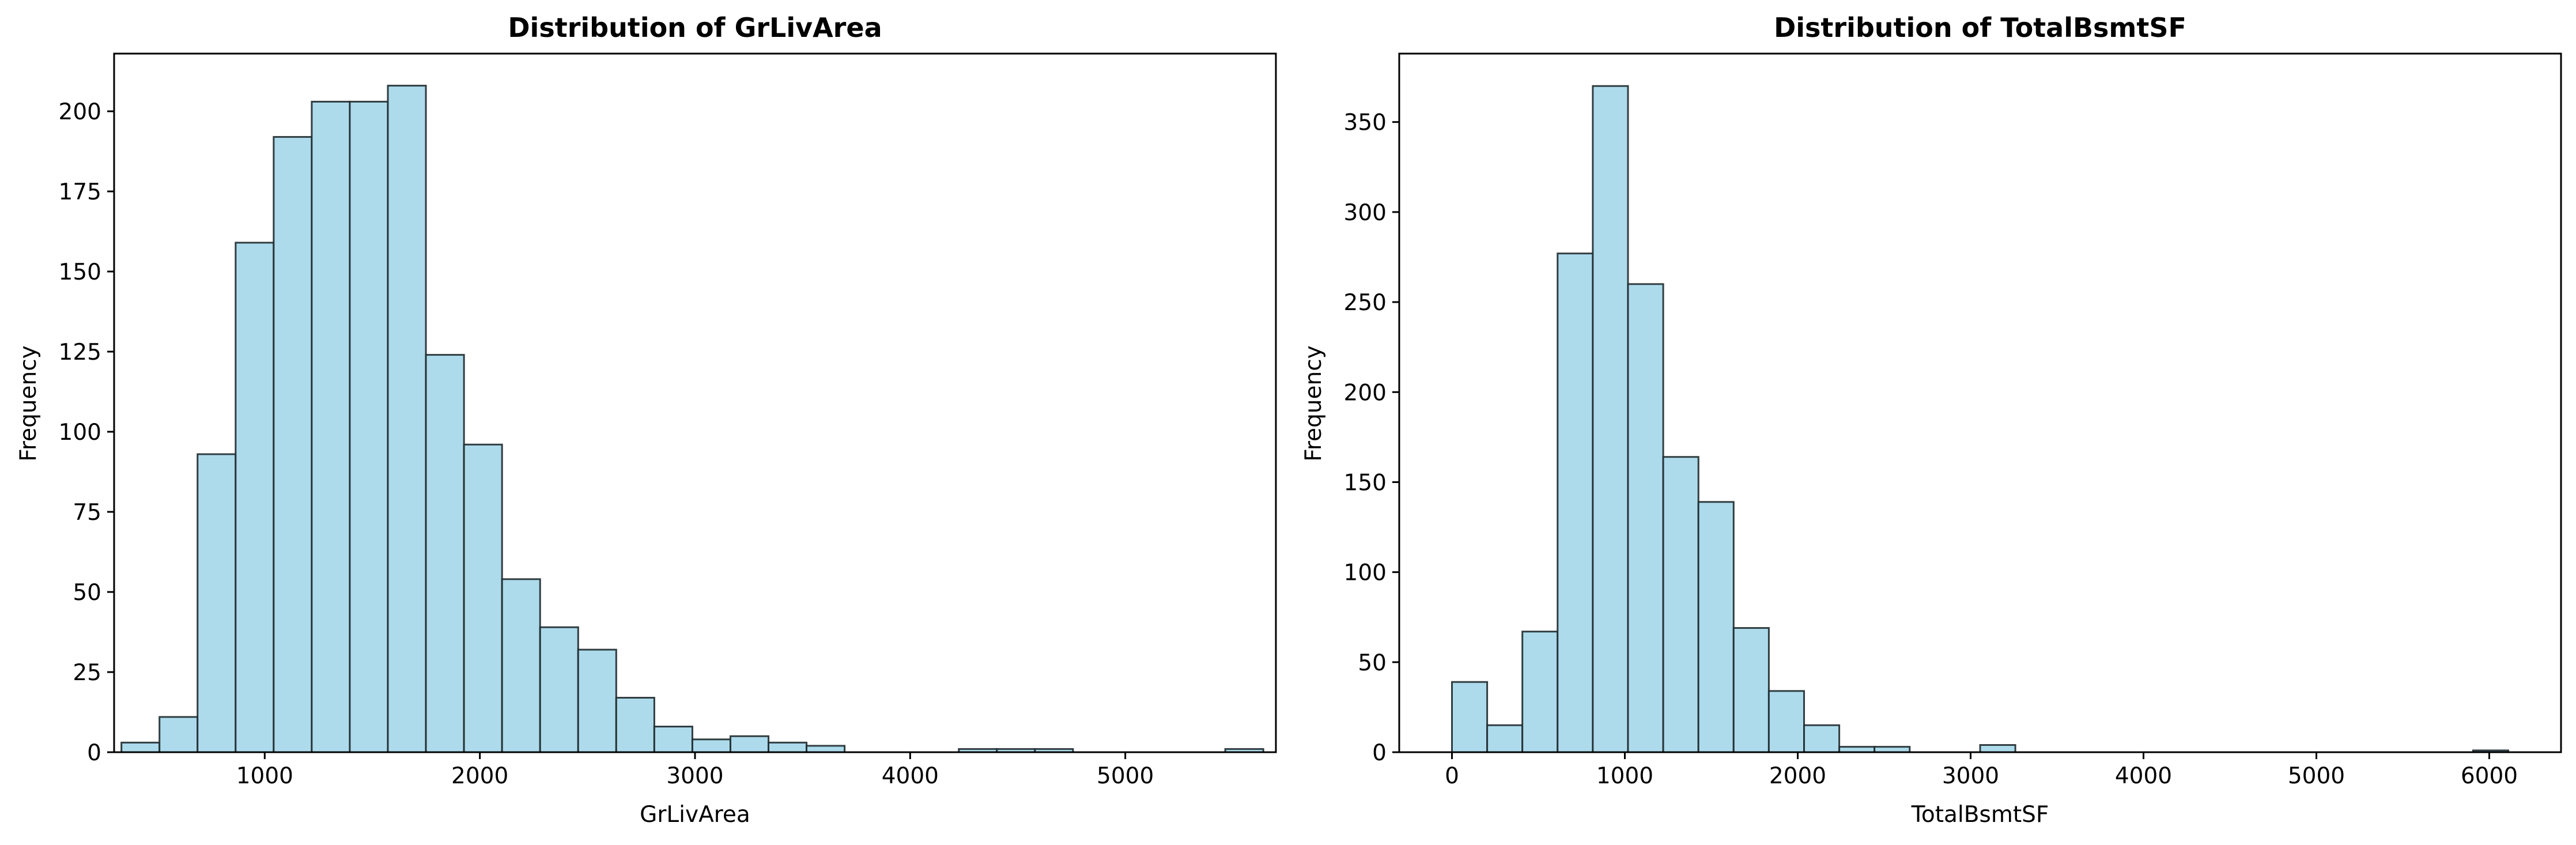 This screenshot has width=2576, height=845. Describe the element at coordinates (1980, 27) in the screenshot. I see `chart-title: Distribution of TotalBsmtSF` at that location.